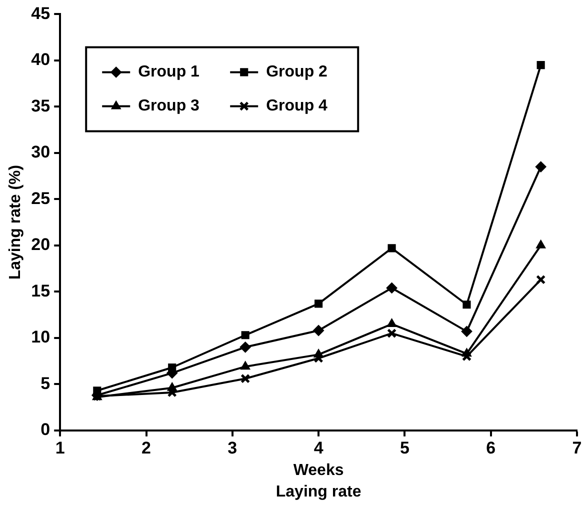  Describe the element at coordinates (40, 244) in the screenshot. I see `y-tick-label: 20` at that location.